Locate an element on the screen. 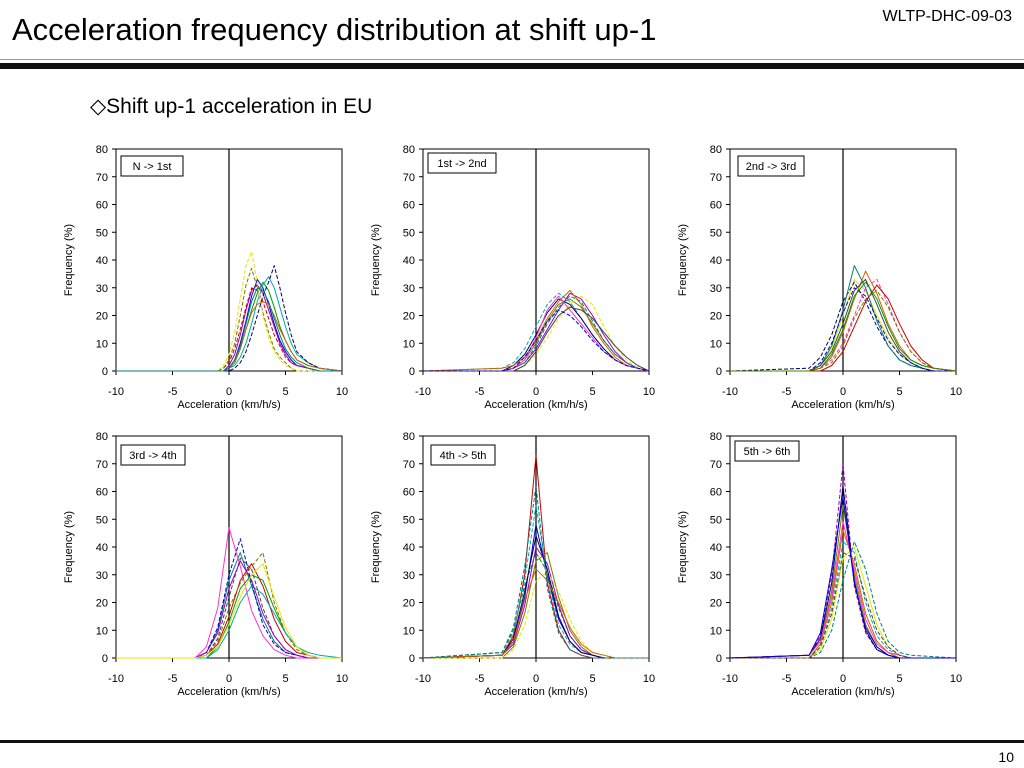 Image resolution: width=1024 pixels, height=768 pixels. chart-3-ytick-label: 70 is located at coordinates (716, 178).